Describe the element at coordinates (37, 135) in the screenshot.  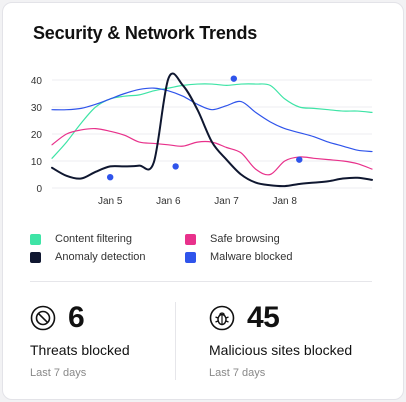
I see `y-tick-label: 20` at that location.